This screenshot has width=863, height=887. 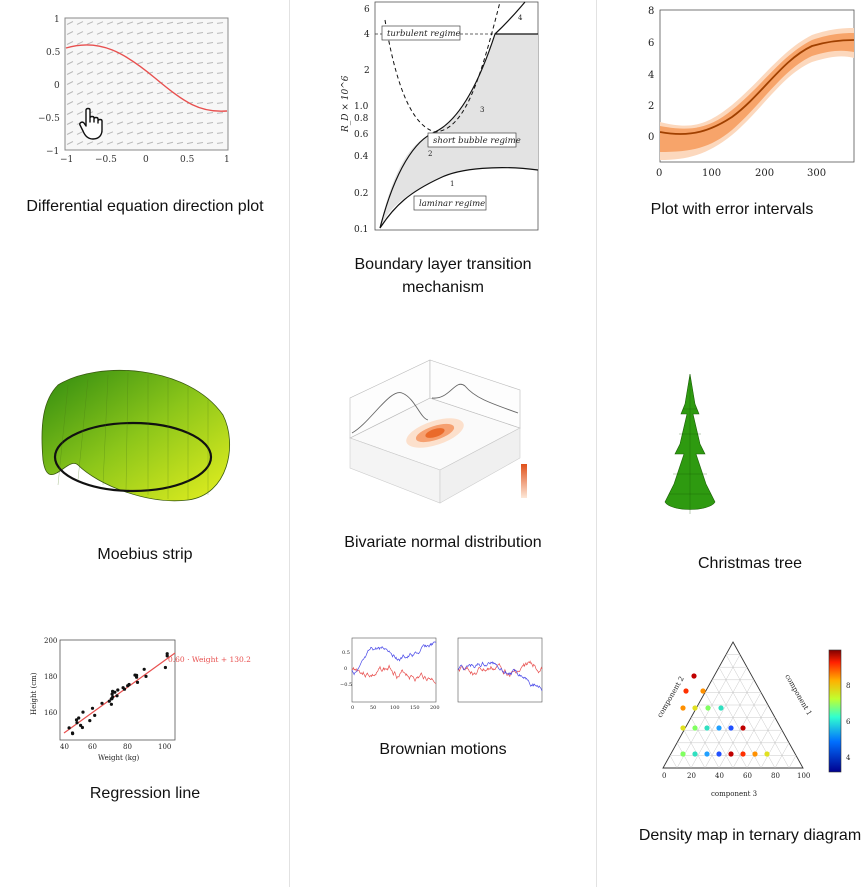 I want to click on label-laminar: laminar regime, so click(x=452, y=204).